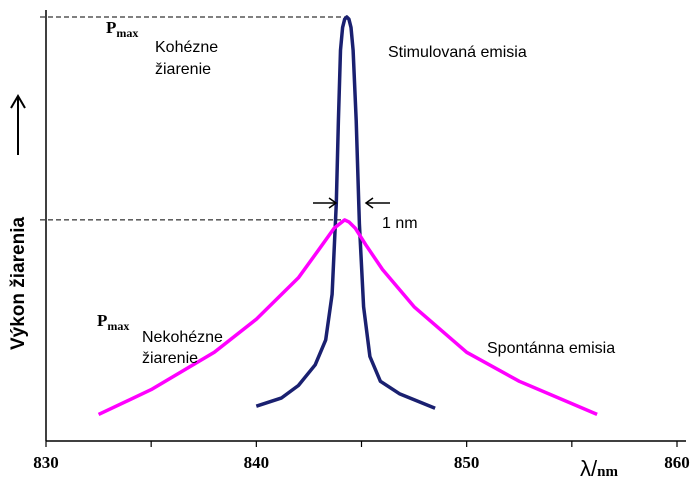  I want to click on y-axis-arrow-icon, so click(18, 124).